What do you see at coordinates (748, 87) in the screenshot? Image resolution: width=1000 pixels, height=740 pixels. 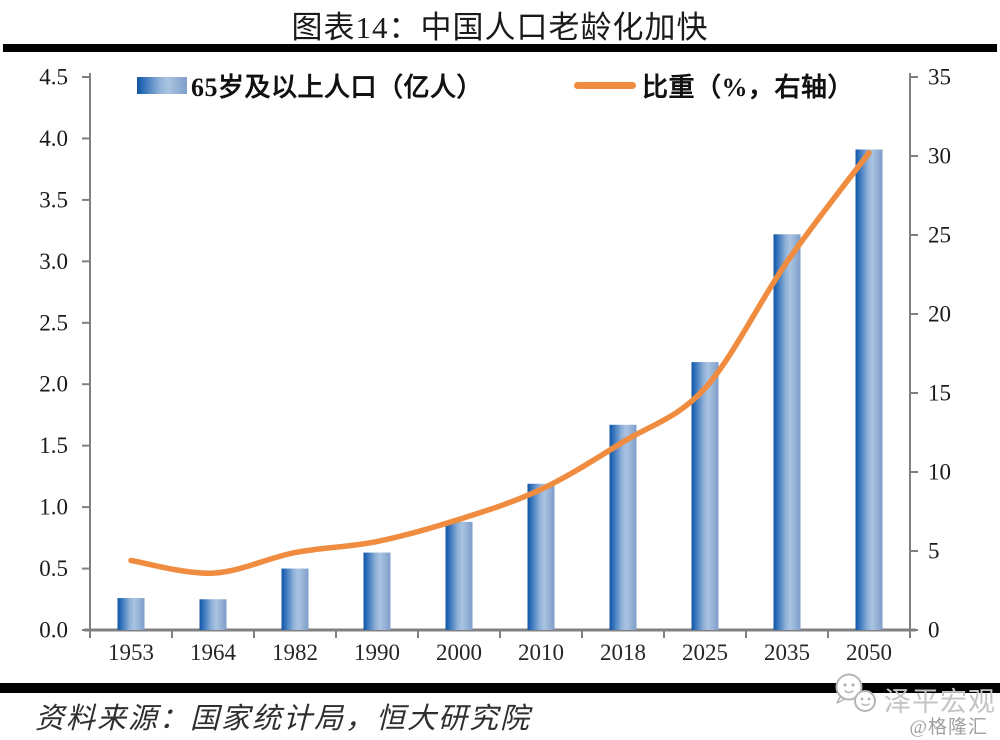 I see `legend-label-share: 比重（%，右轴）` at bounding box center [748, 87].